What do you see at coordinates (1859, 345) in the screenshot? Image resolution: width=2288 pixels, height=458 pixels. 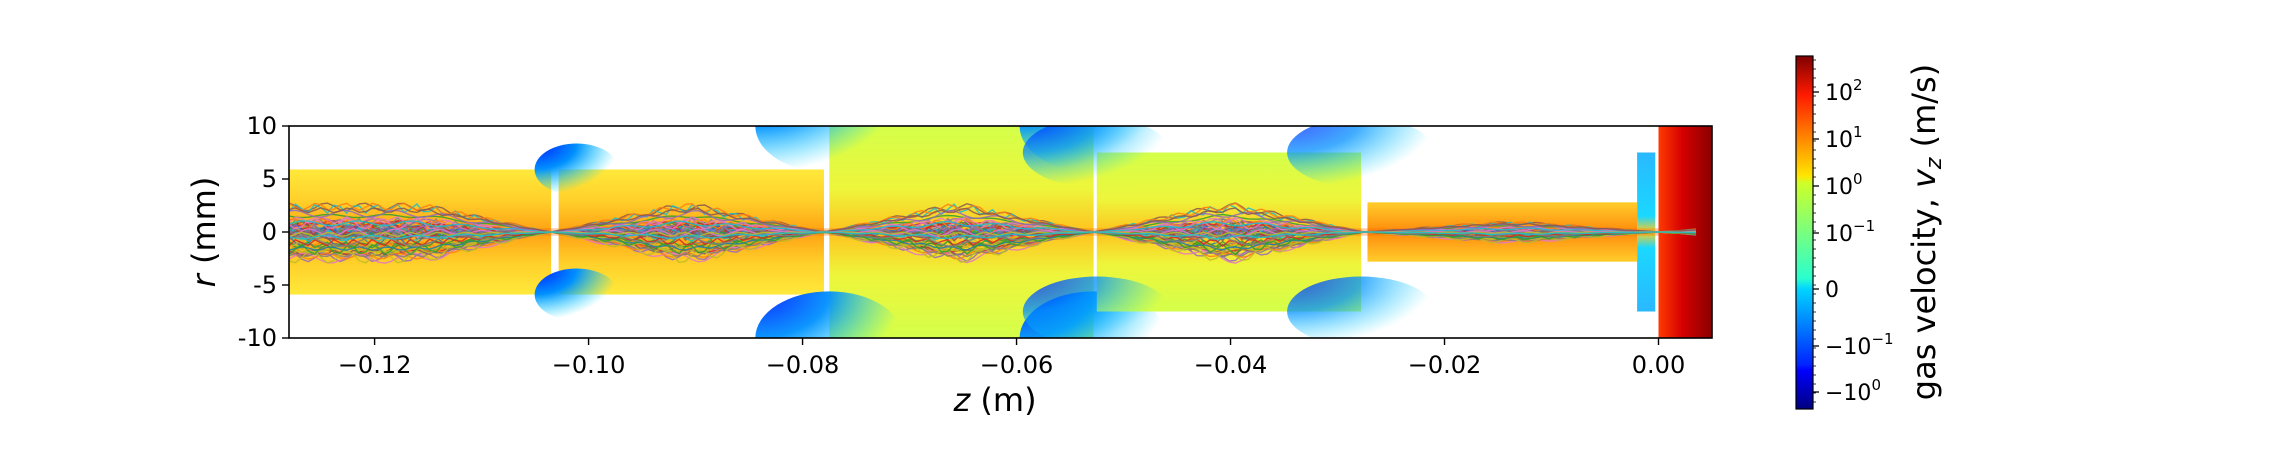 I see `colorbar-tick-label: −10−1` at bounding box center [1859, 345].